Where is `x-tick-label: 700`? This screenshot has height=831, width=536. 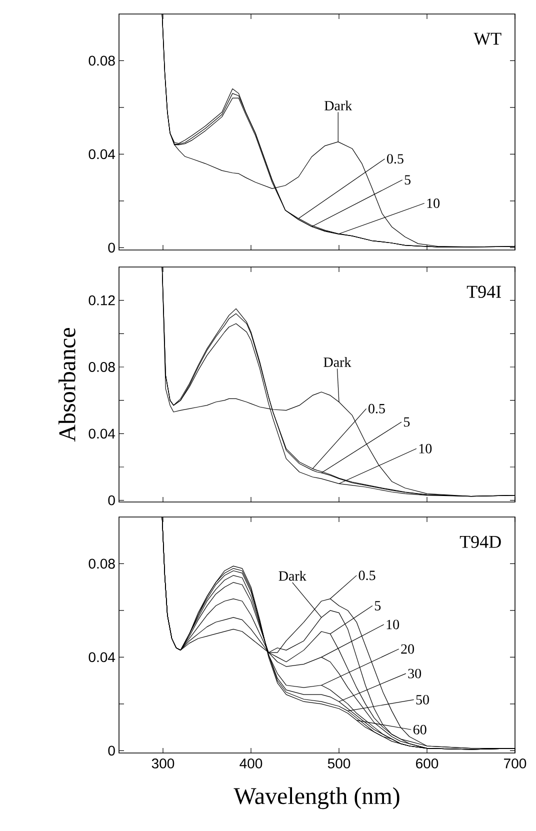 x-tick-label: 700 is located at coordinates (515, 763).